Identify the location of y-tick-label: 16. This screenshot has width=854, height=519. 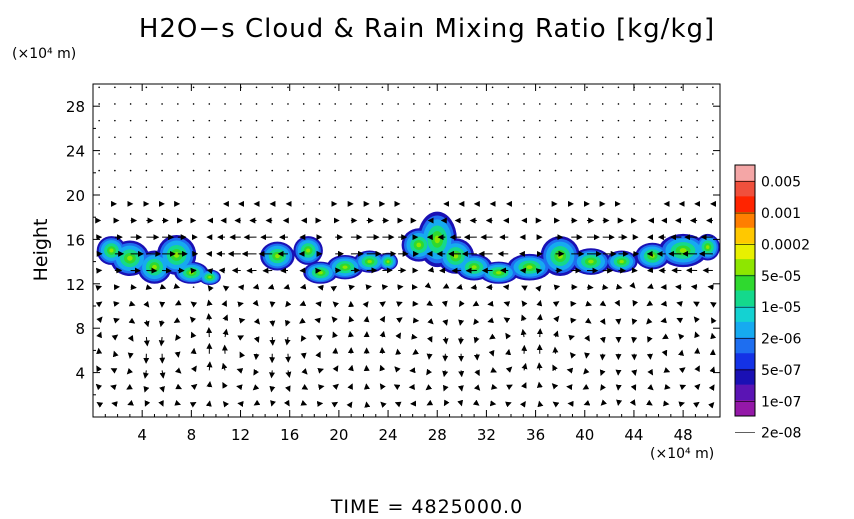
(75, 240).